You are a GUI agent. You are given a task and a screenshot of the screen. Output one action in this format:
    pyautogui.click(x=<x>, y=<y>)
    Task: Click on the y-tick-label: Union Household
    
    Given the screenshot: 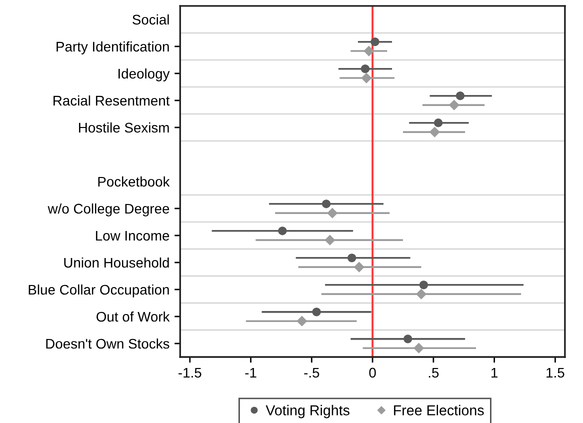 What is the action you would take?
    pyautogui.click(x=116, y=262)
    